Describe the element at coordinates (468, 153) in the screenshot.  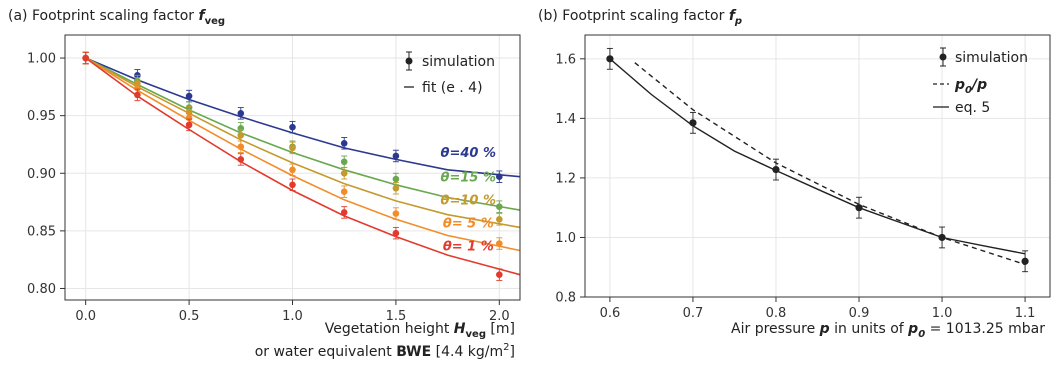
I see `curve-label-0: θ=40 %` at that location.